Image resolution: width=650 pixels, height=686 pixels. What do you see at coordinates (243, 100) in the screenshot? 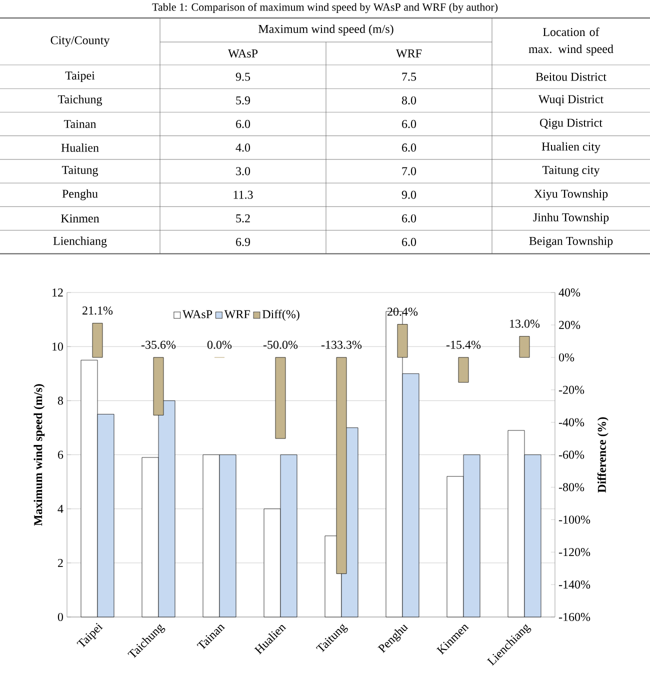
I see `text: 5.9` at bounding box center [243, 100].